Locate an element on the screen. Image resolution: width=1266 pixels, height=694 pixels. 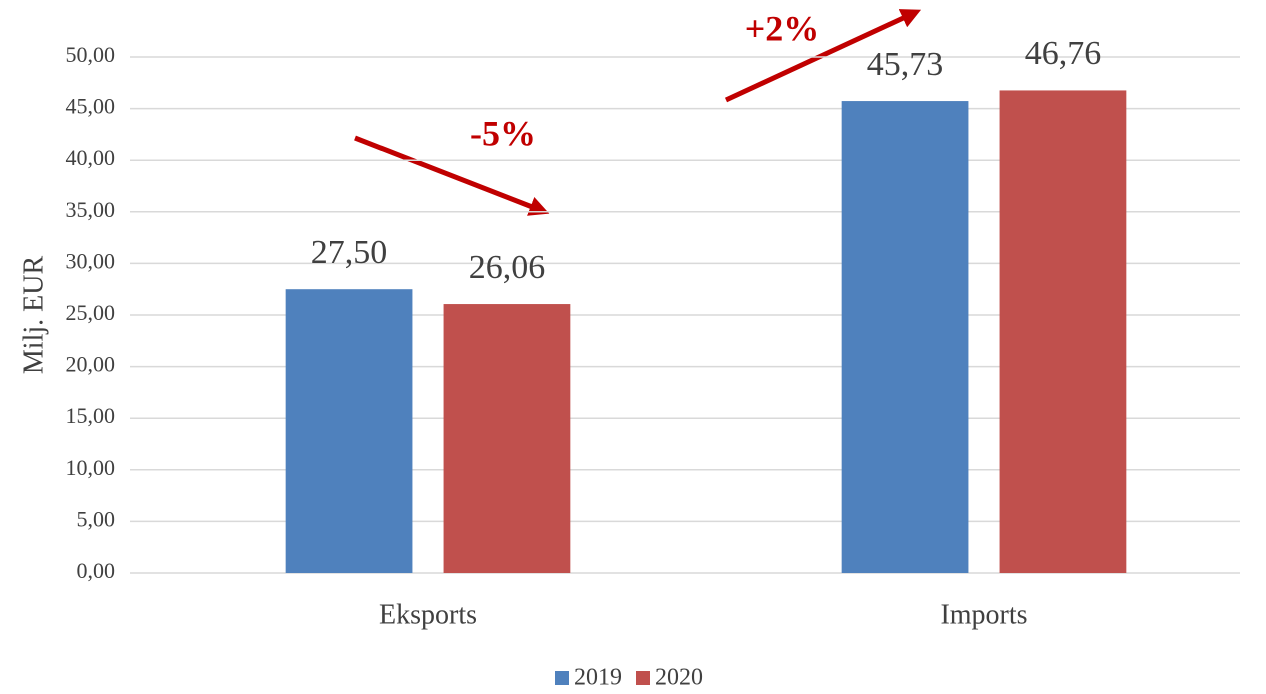
x-tick-label: Imports is located at coordinates (983, 614).